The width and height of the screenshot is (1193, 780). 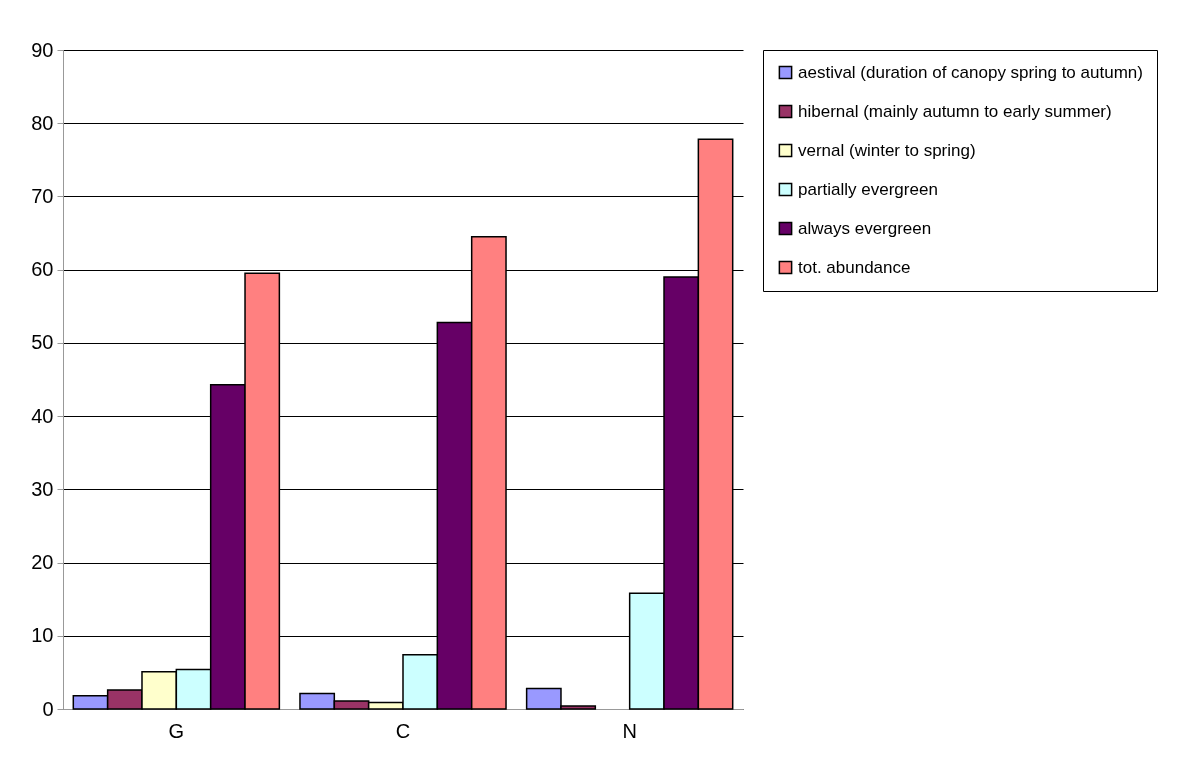 I want to click on y-tick-label: 90, so click(x=42, y=49).